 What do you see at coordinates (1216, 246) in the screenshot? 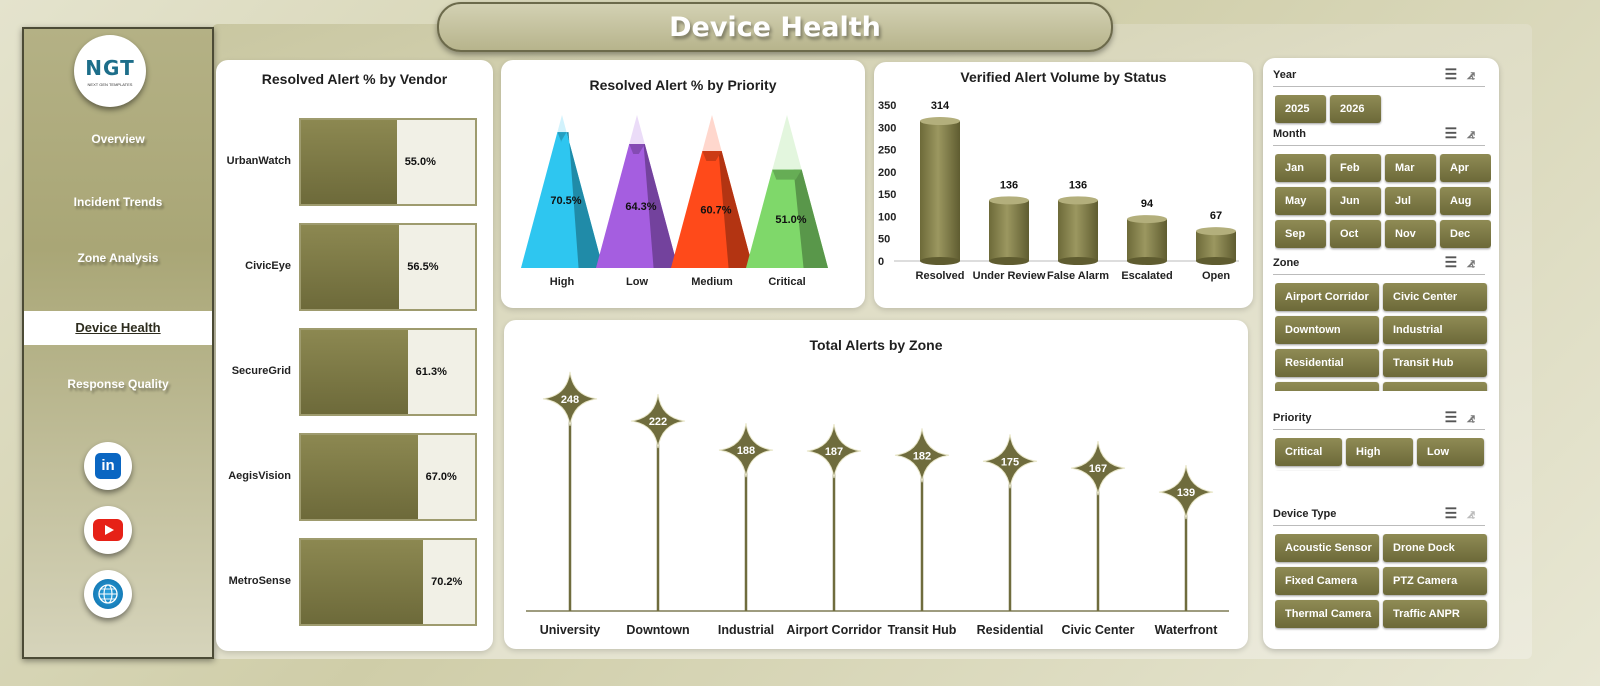
I see `status-bar-open` at bounding box center [1216, 246].